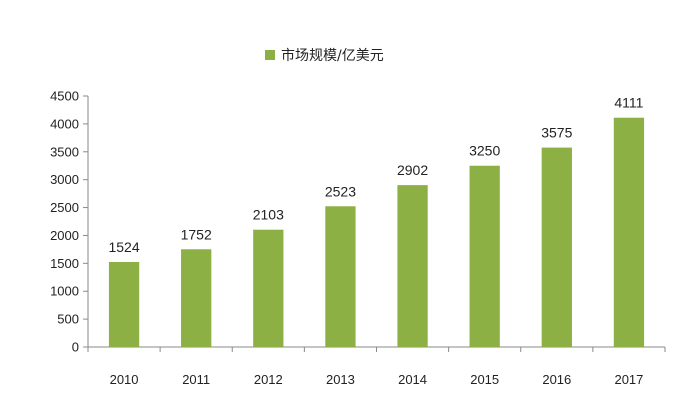 Image resolution: width=693 pixels, height=413 pixels. What do you see at coordinates (196, 298) in the screenshot?
I see `bar-2011` at bounding box center [196, 298].